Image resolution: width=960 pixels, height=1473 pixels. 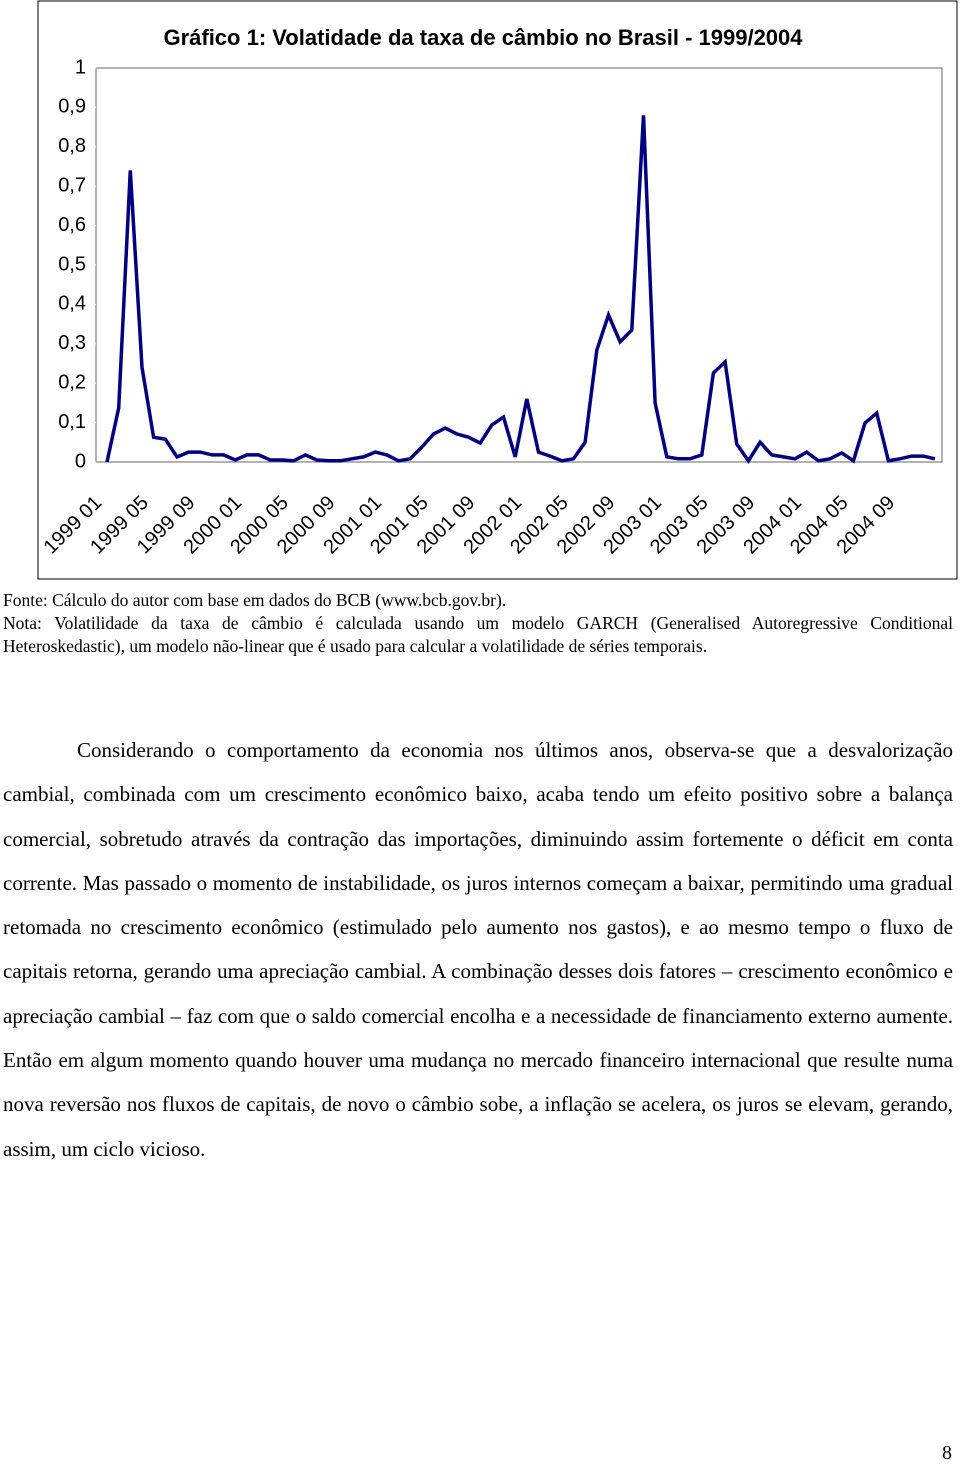 What do you see at coordinates (947, 1453) in the screenshot?
I see `page-number: 8` at bounding box center [947, 1453].